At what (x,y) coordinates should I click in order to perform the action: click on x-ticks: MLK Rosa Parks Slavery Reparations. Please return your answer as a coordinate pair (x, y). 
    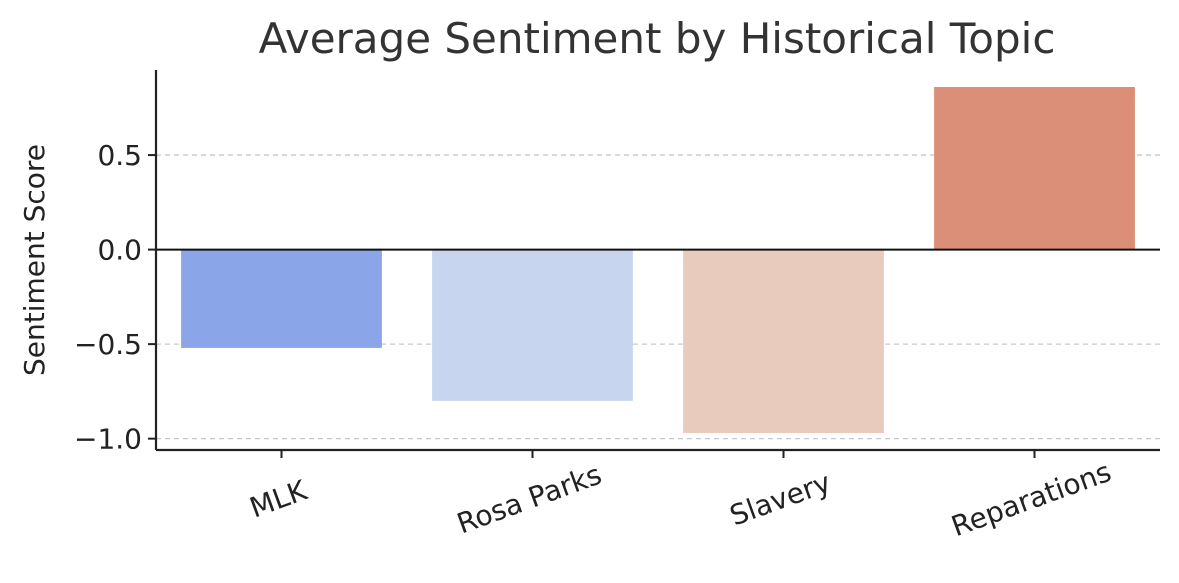
    Looking at the image, I should click on (680, 496).